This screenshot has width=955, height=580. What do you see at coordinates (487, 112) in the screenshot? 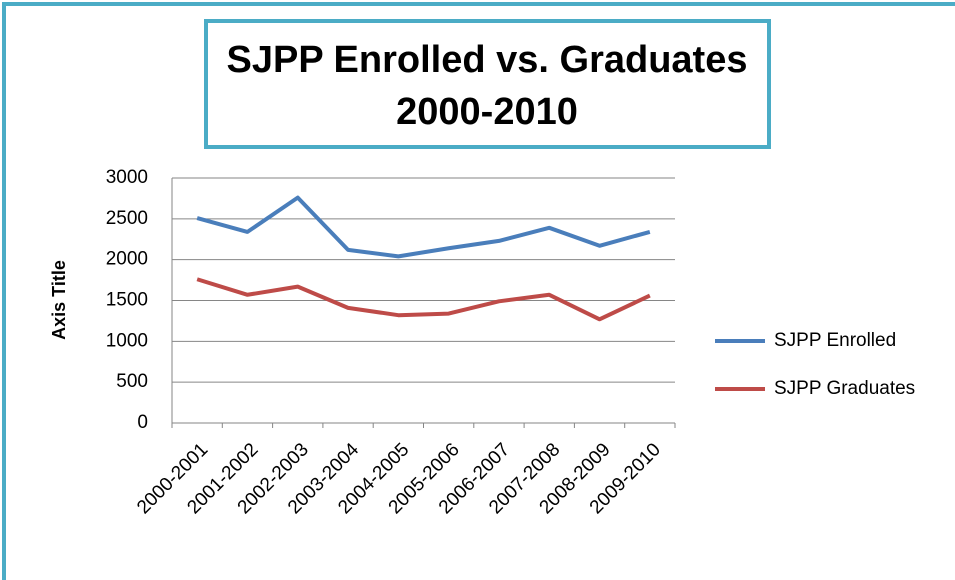
I see `chart-title: 2000-2010` at bounding box center [487, 112].